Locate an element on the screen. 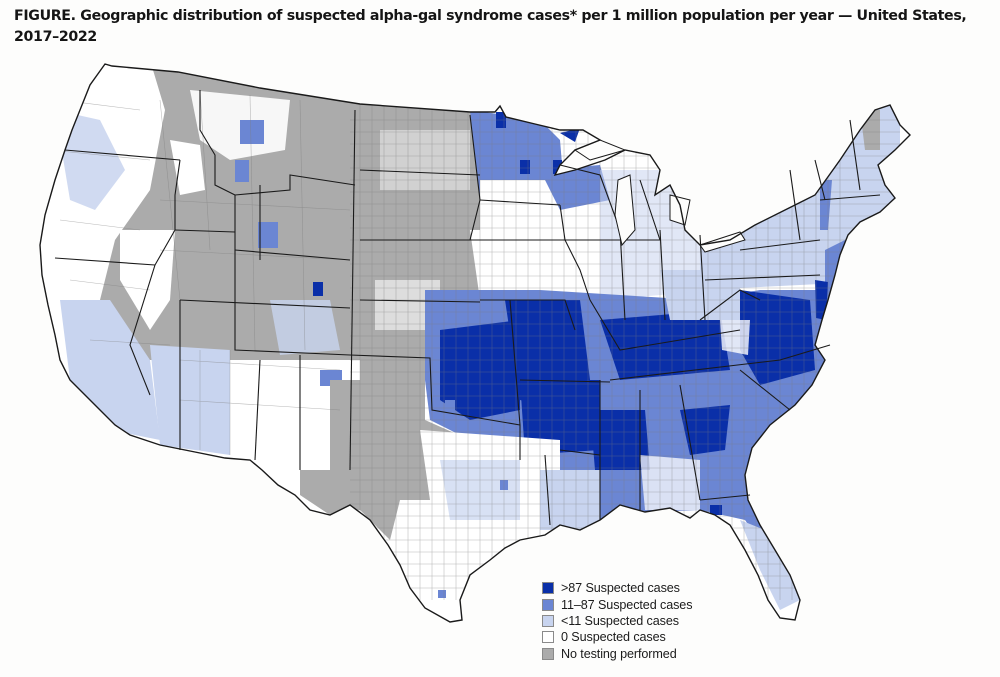 This screenshot has width=1000, height=677. figure-label: FIGURE. is located at coordinates (45, 16).